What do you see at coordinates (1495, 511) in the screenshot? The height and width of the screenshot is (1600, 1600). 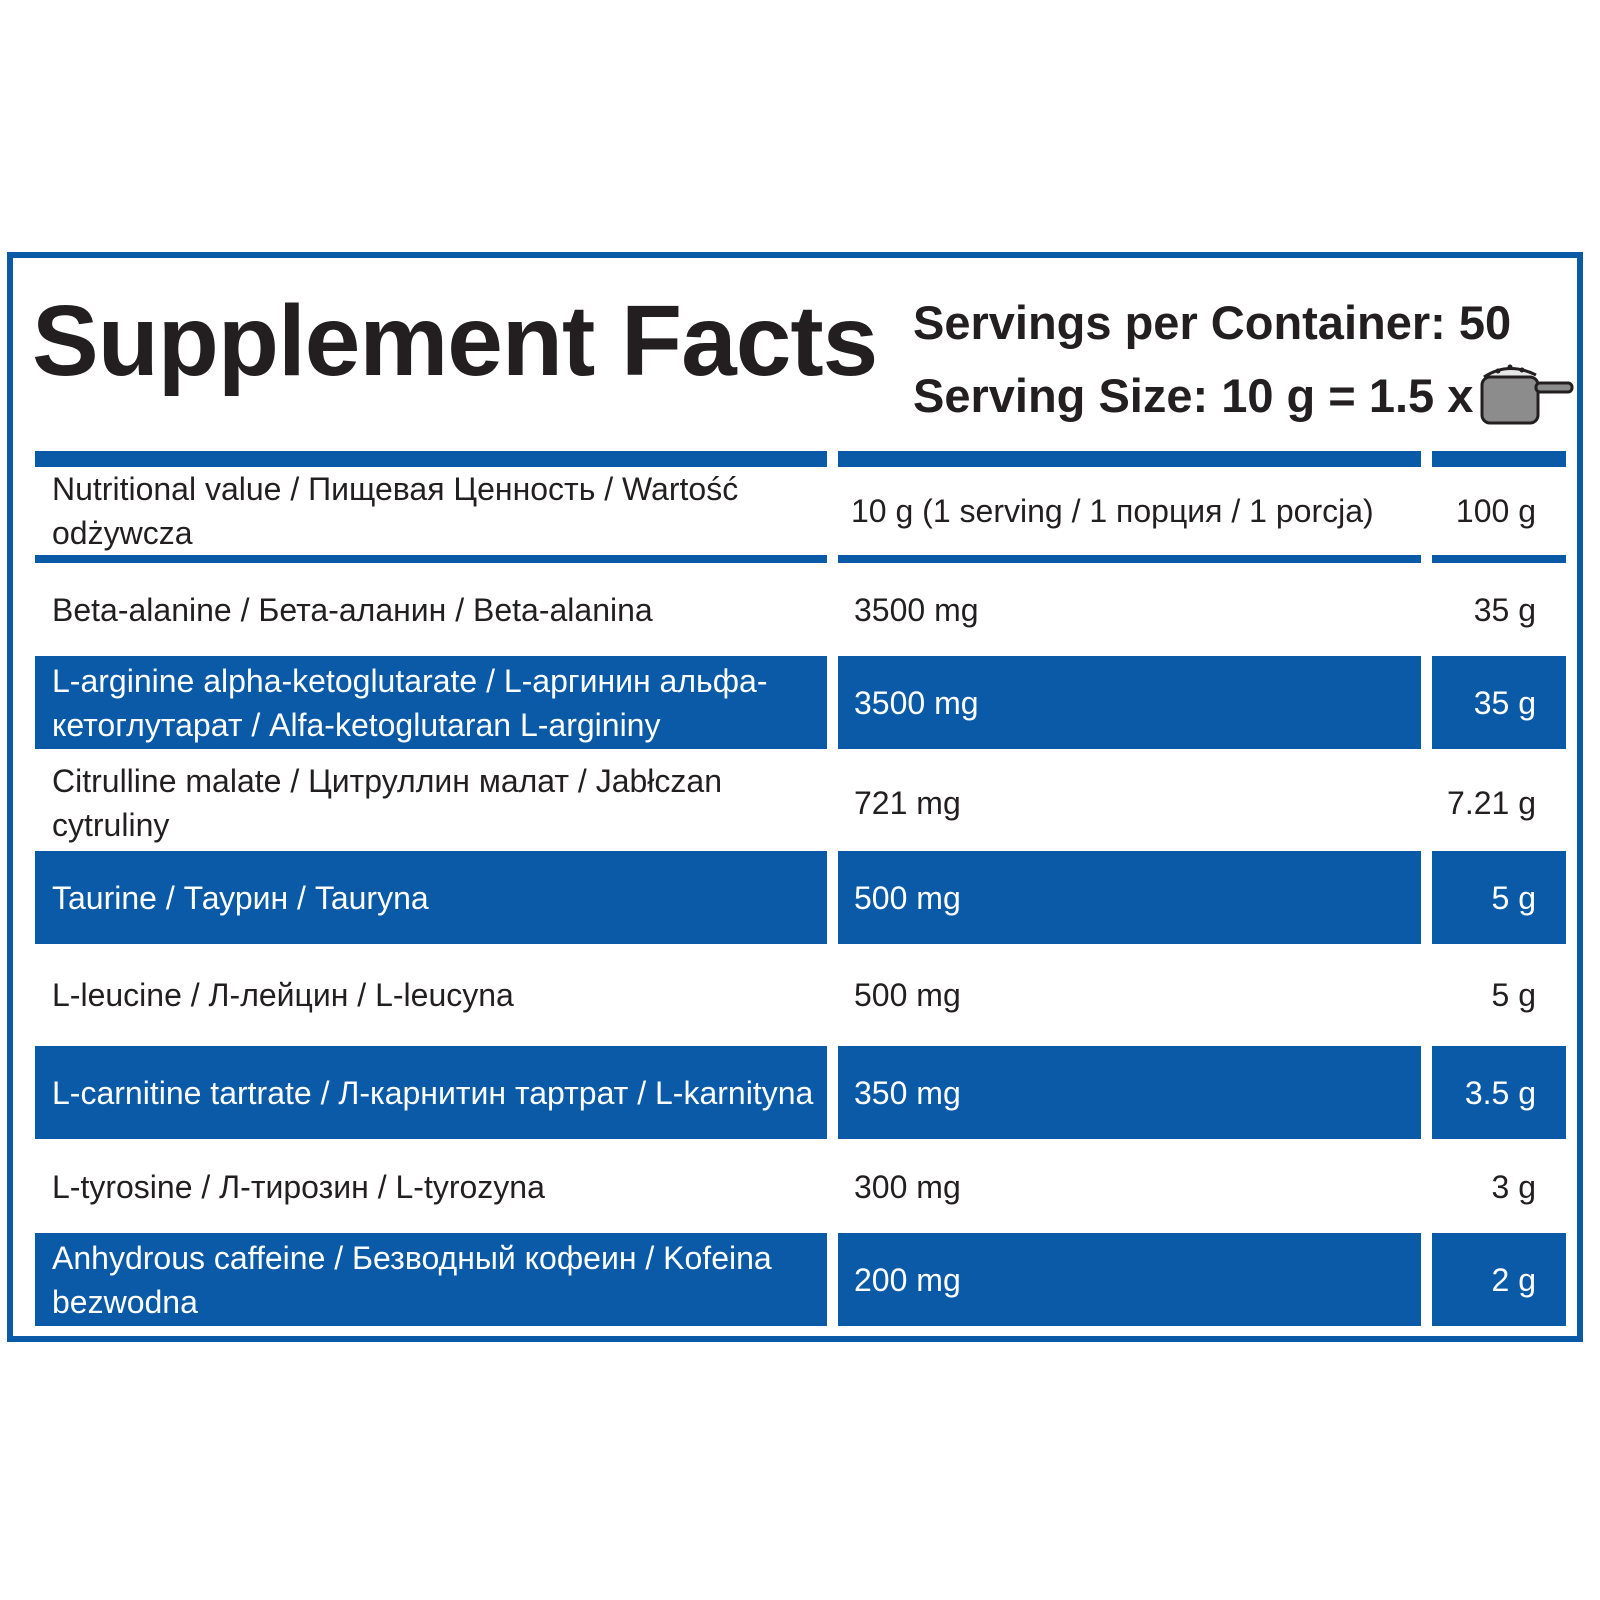 I see `header-per-100g: 100 g` at bounding box center [1495, 511].